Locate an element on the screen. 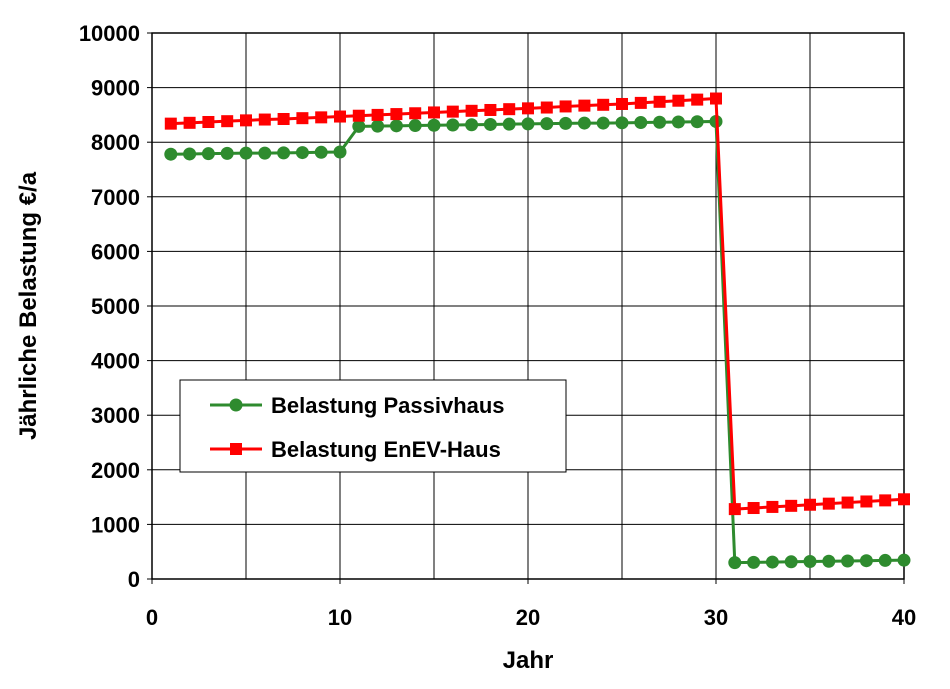  y-tick-label: 9000 is located at coordinates (115, 88).